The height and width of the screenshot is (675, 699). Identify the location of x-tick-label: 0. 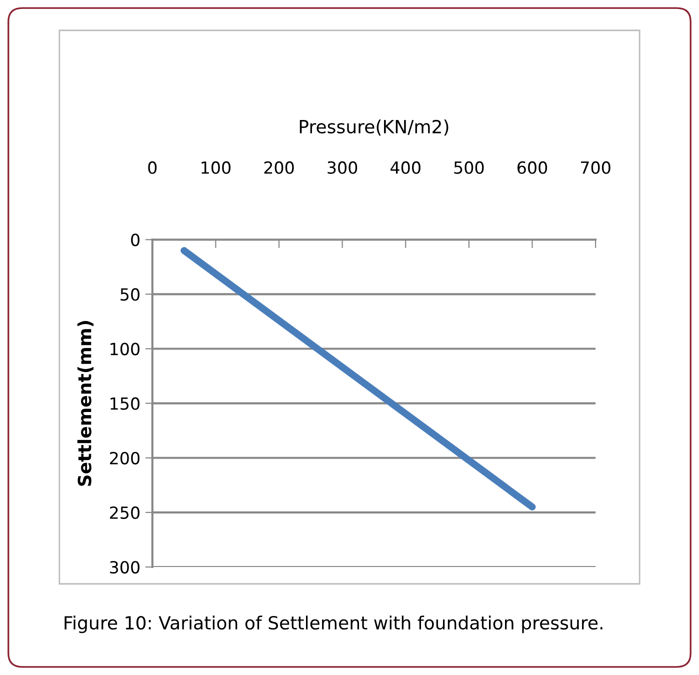
(152, 167).